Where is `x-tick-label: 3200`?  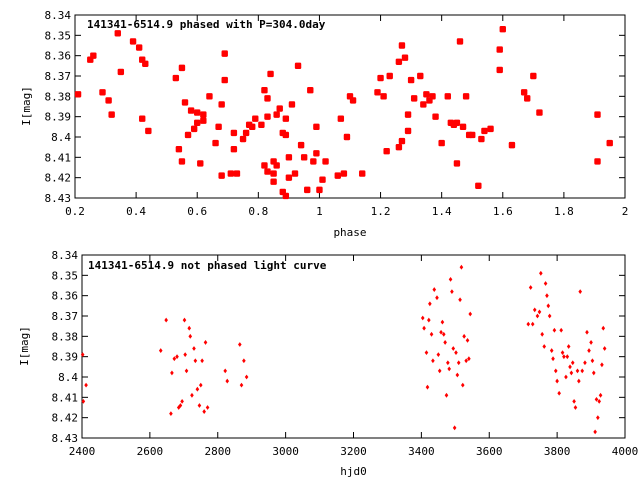
x-tick-label: 3200 is located at coordinates (353, 451).